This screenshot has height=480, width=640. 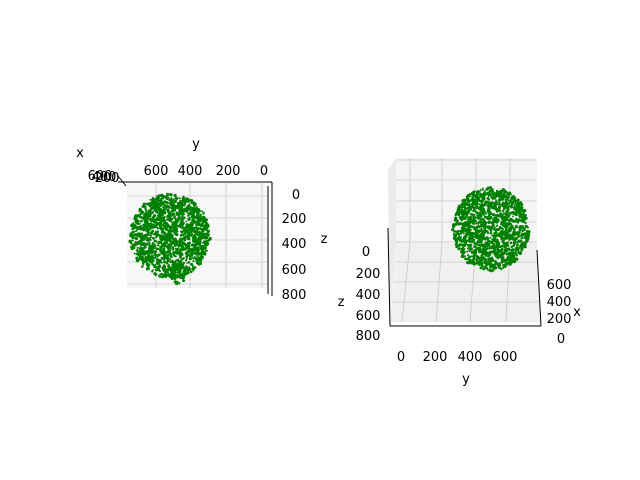 I want to click on right-z-tick-label: 0, so click(x=366, y=252).